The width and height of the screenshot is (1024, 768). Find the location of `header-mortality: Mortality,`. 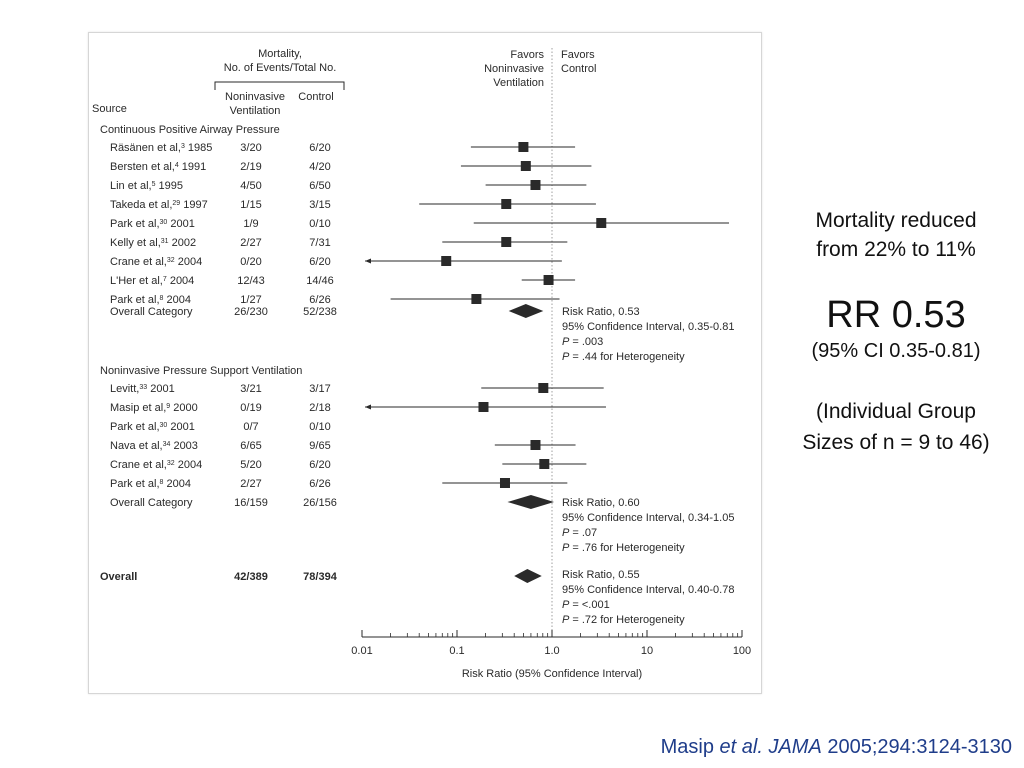

header-mortality: Mortality, is located at coordinates (280, 54).